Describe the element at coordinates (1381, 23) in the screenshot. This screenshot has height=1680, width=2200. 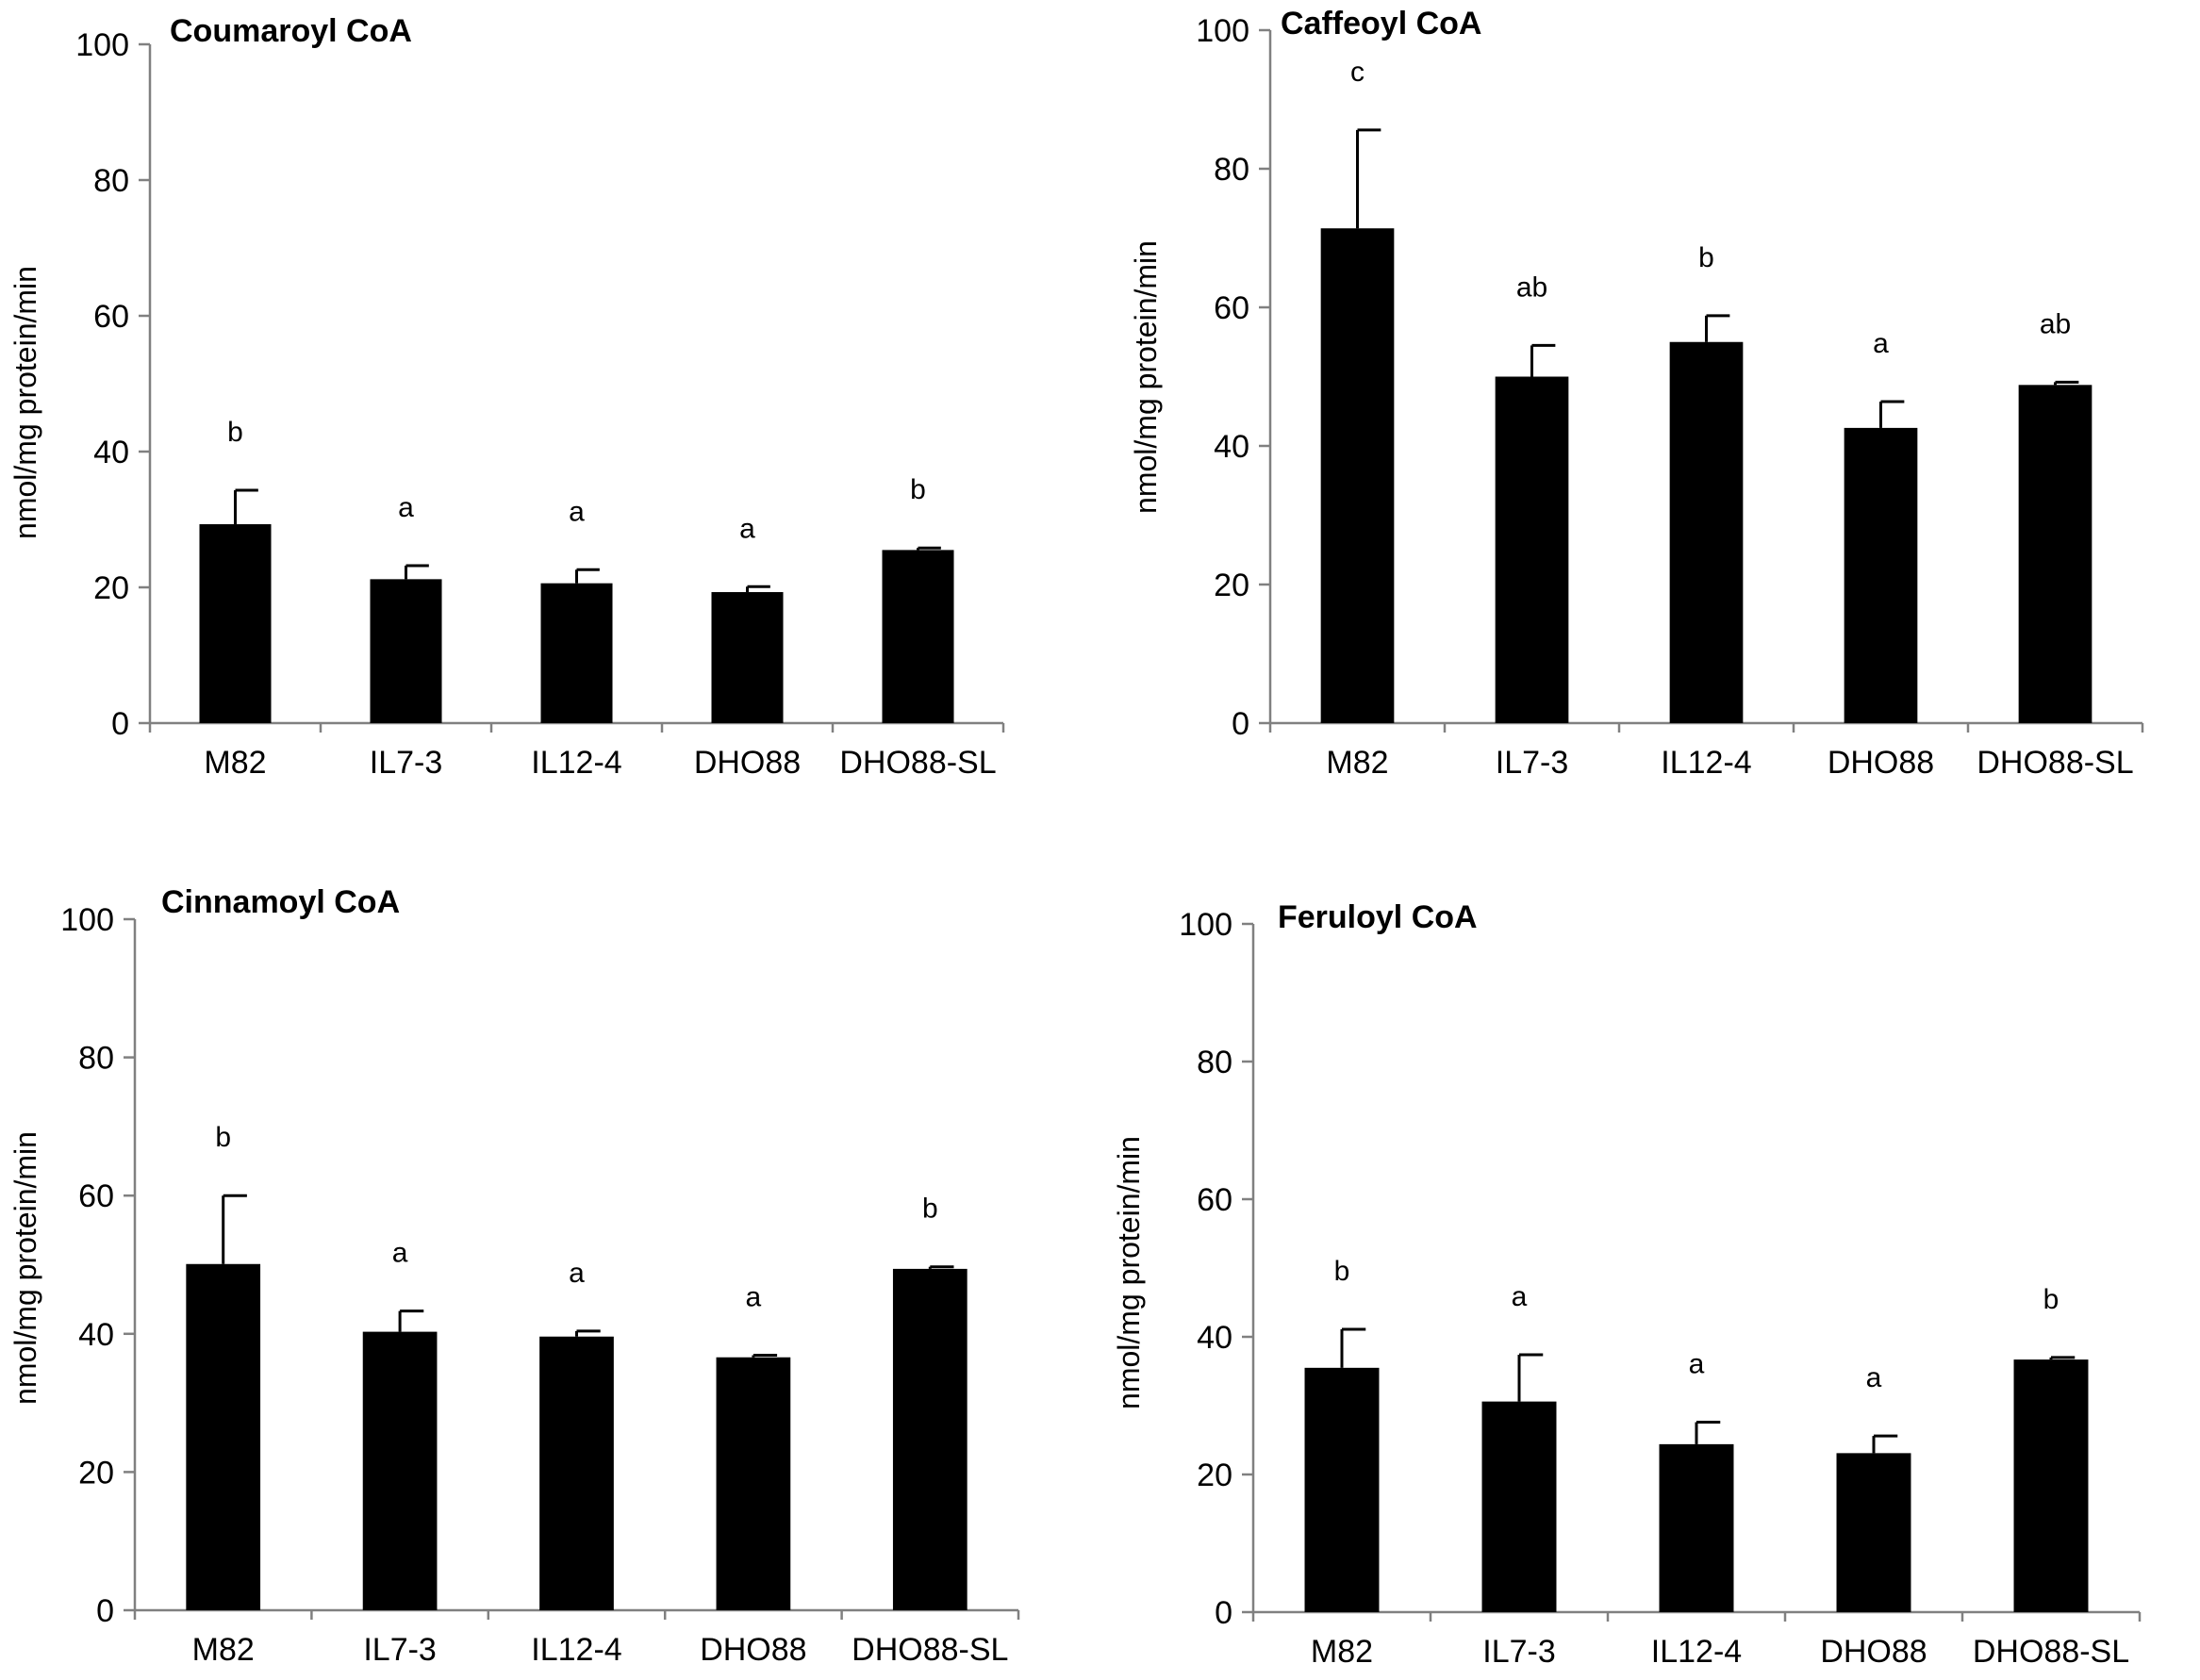
I see `chart-title: Caffeoyl CoA` at that location.